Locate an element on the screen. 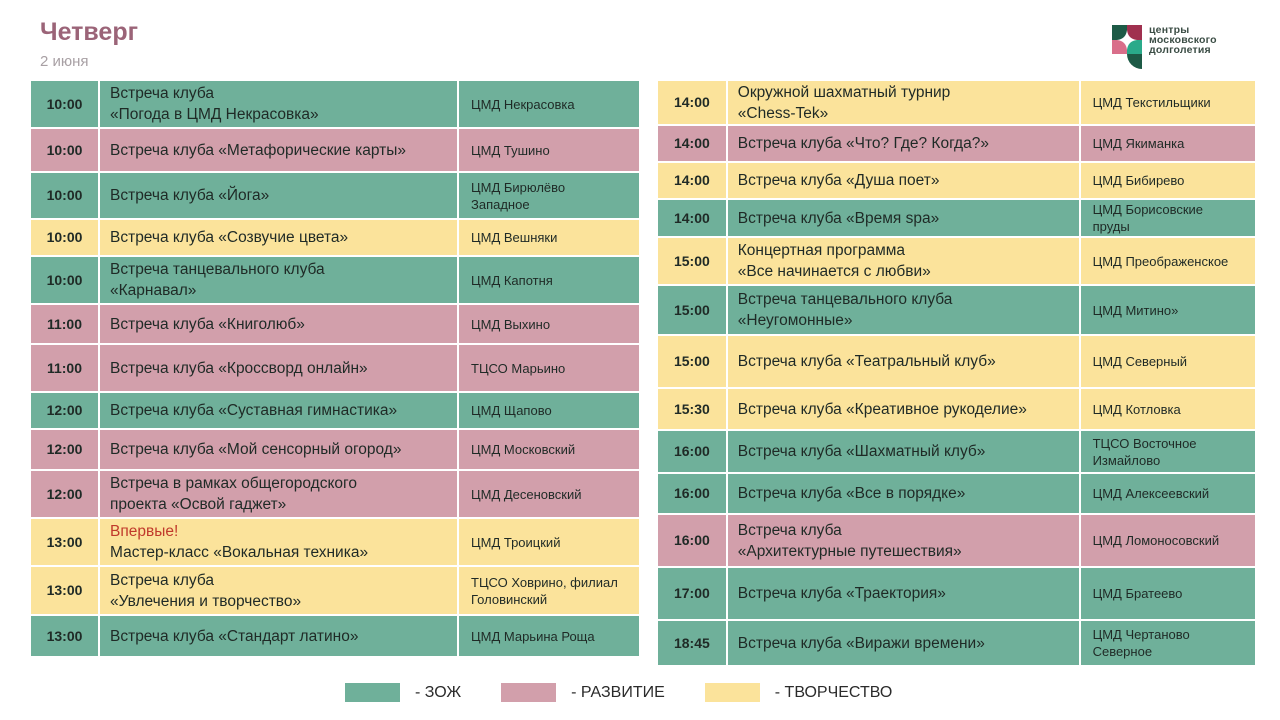  event-place-line-1: ЦМД Алексеевский is located at coordinates (1151, 493).